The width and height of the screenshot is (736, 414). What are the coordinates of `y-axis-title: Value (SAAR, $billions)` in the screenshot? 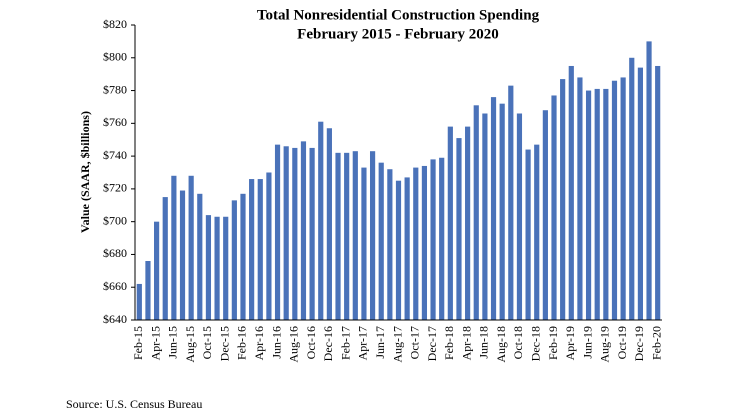 It's located at (85, 172).